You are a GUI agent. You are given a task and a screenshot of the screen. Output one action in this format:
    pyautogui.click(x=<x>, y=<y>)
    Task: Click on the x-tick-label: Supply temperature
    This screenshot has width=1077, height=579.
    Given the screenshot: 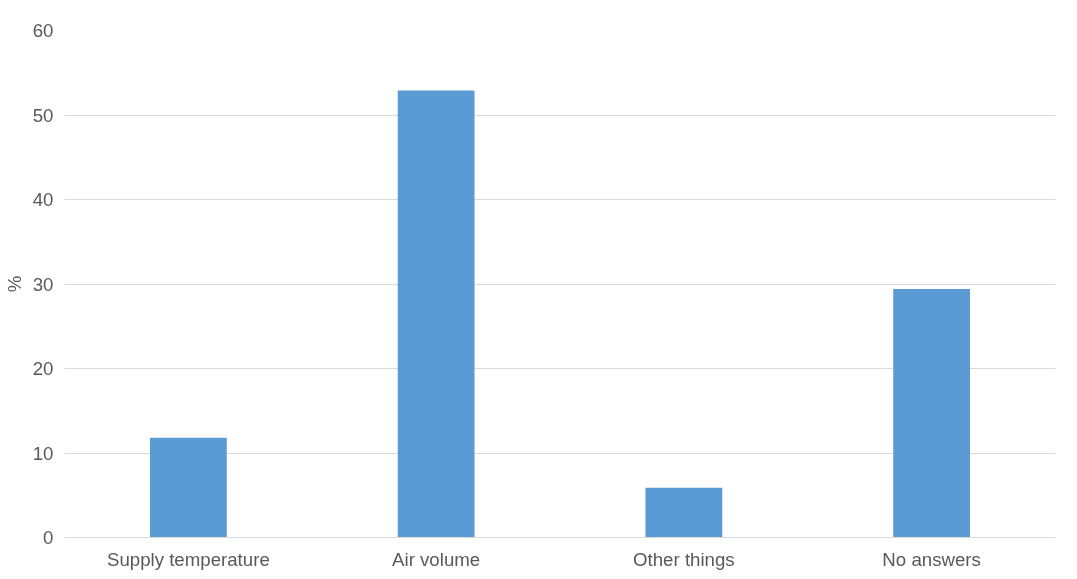 What is the action you would take?
    pyautogui.click(x=188, y=559)
    